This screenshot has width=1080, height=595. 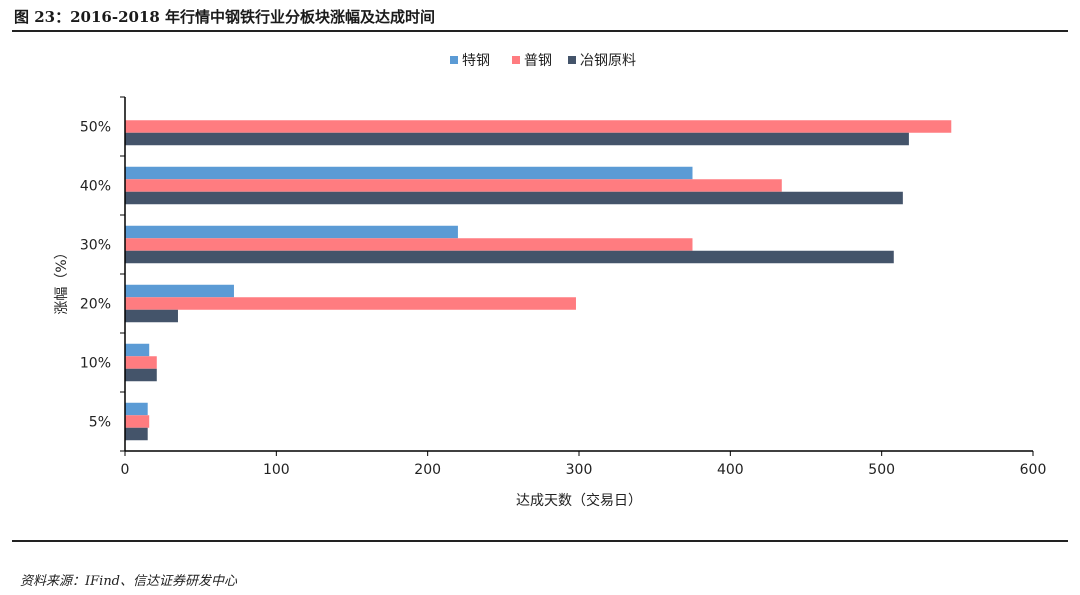 What do you see at coordinates (1033, 470) in the screenshot?
I see `x-tick-label: 600` at bounding box center [1033, 470].